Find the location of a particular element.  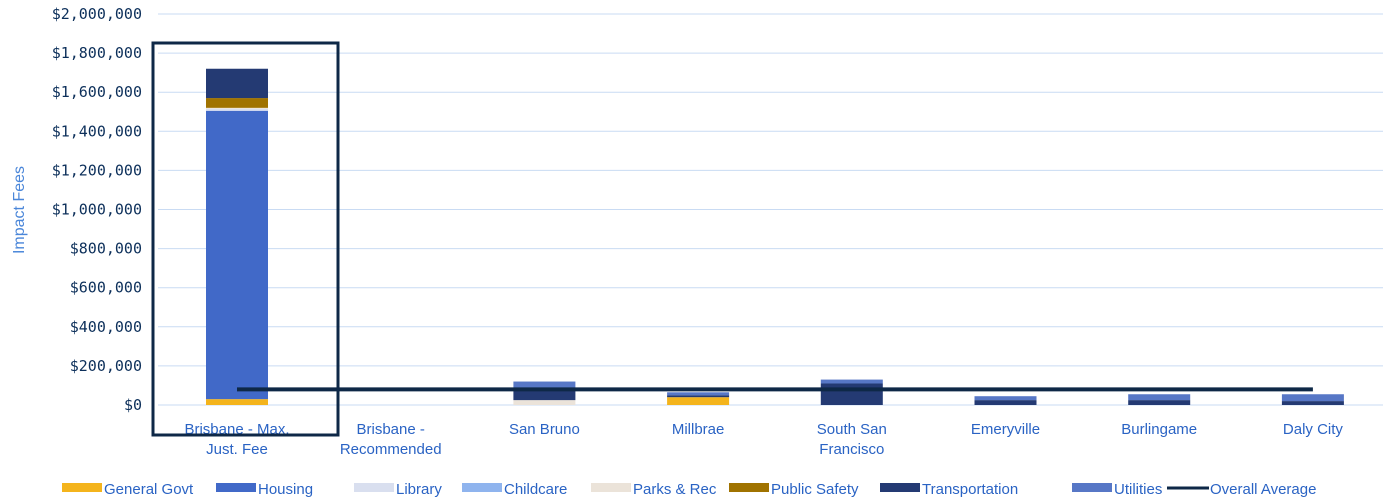

legend-label: Public Safety is located at coordinates (815, 489).